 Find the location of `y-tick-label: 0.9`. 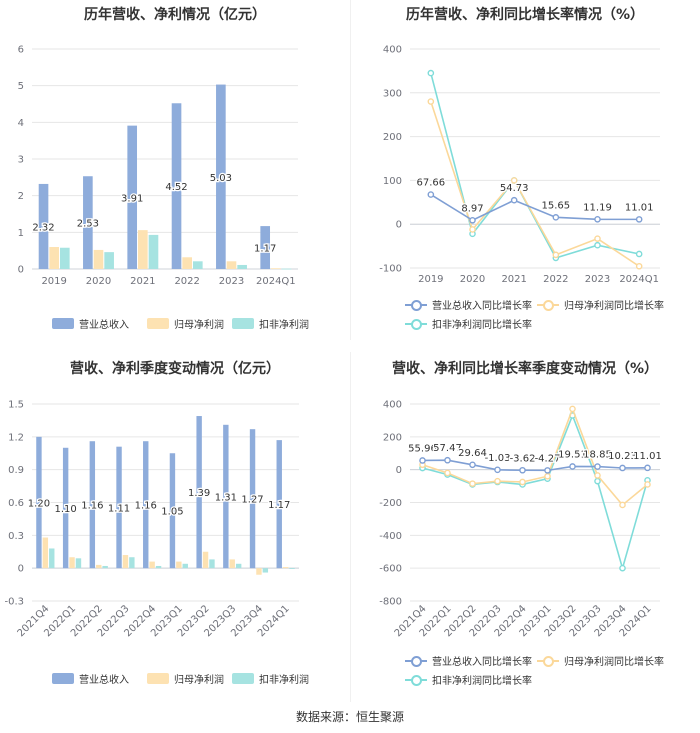

y-tick-label: 0.9 is located at coordinates (16, 470).